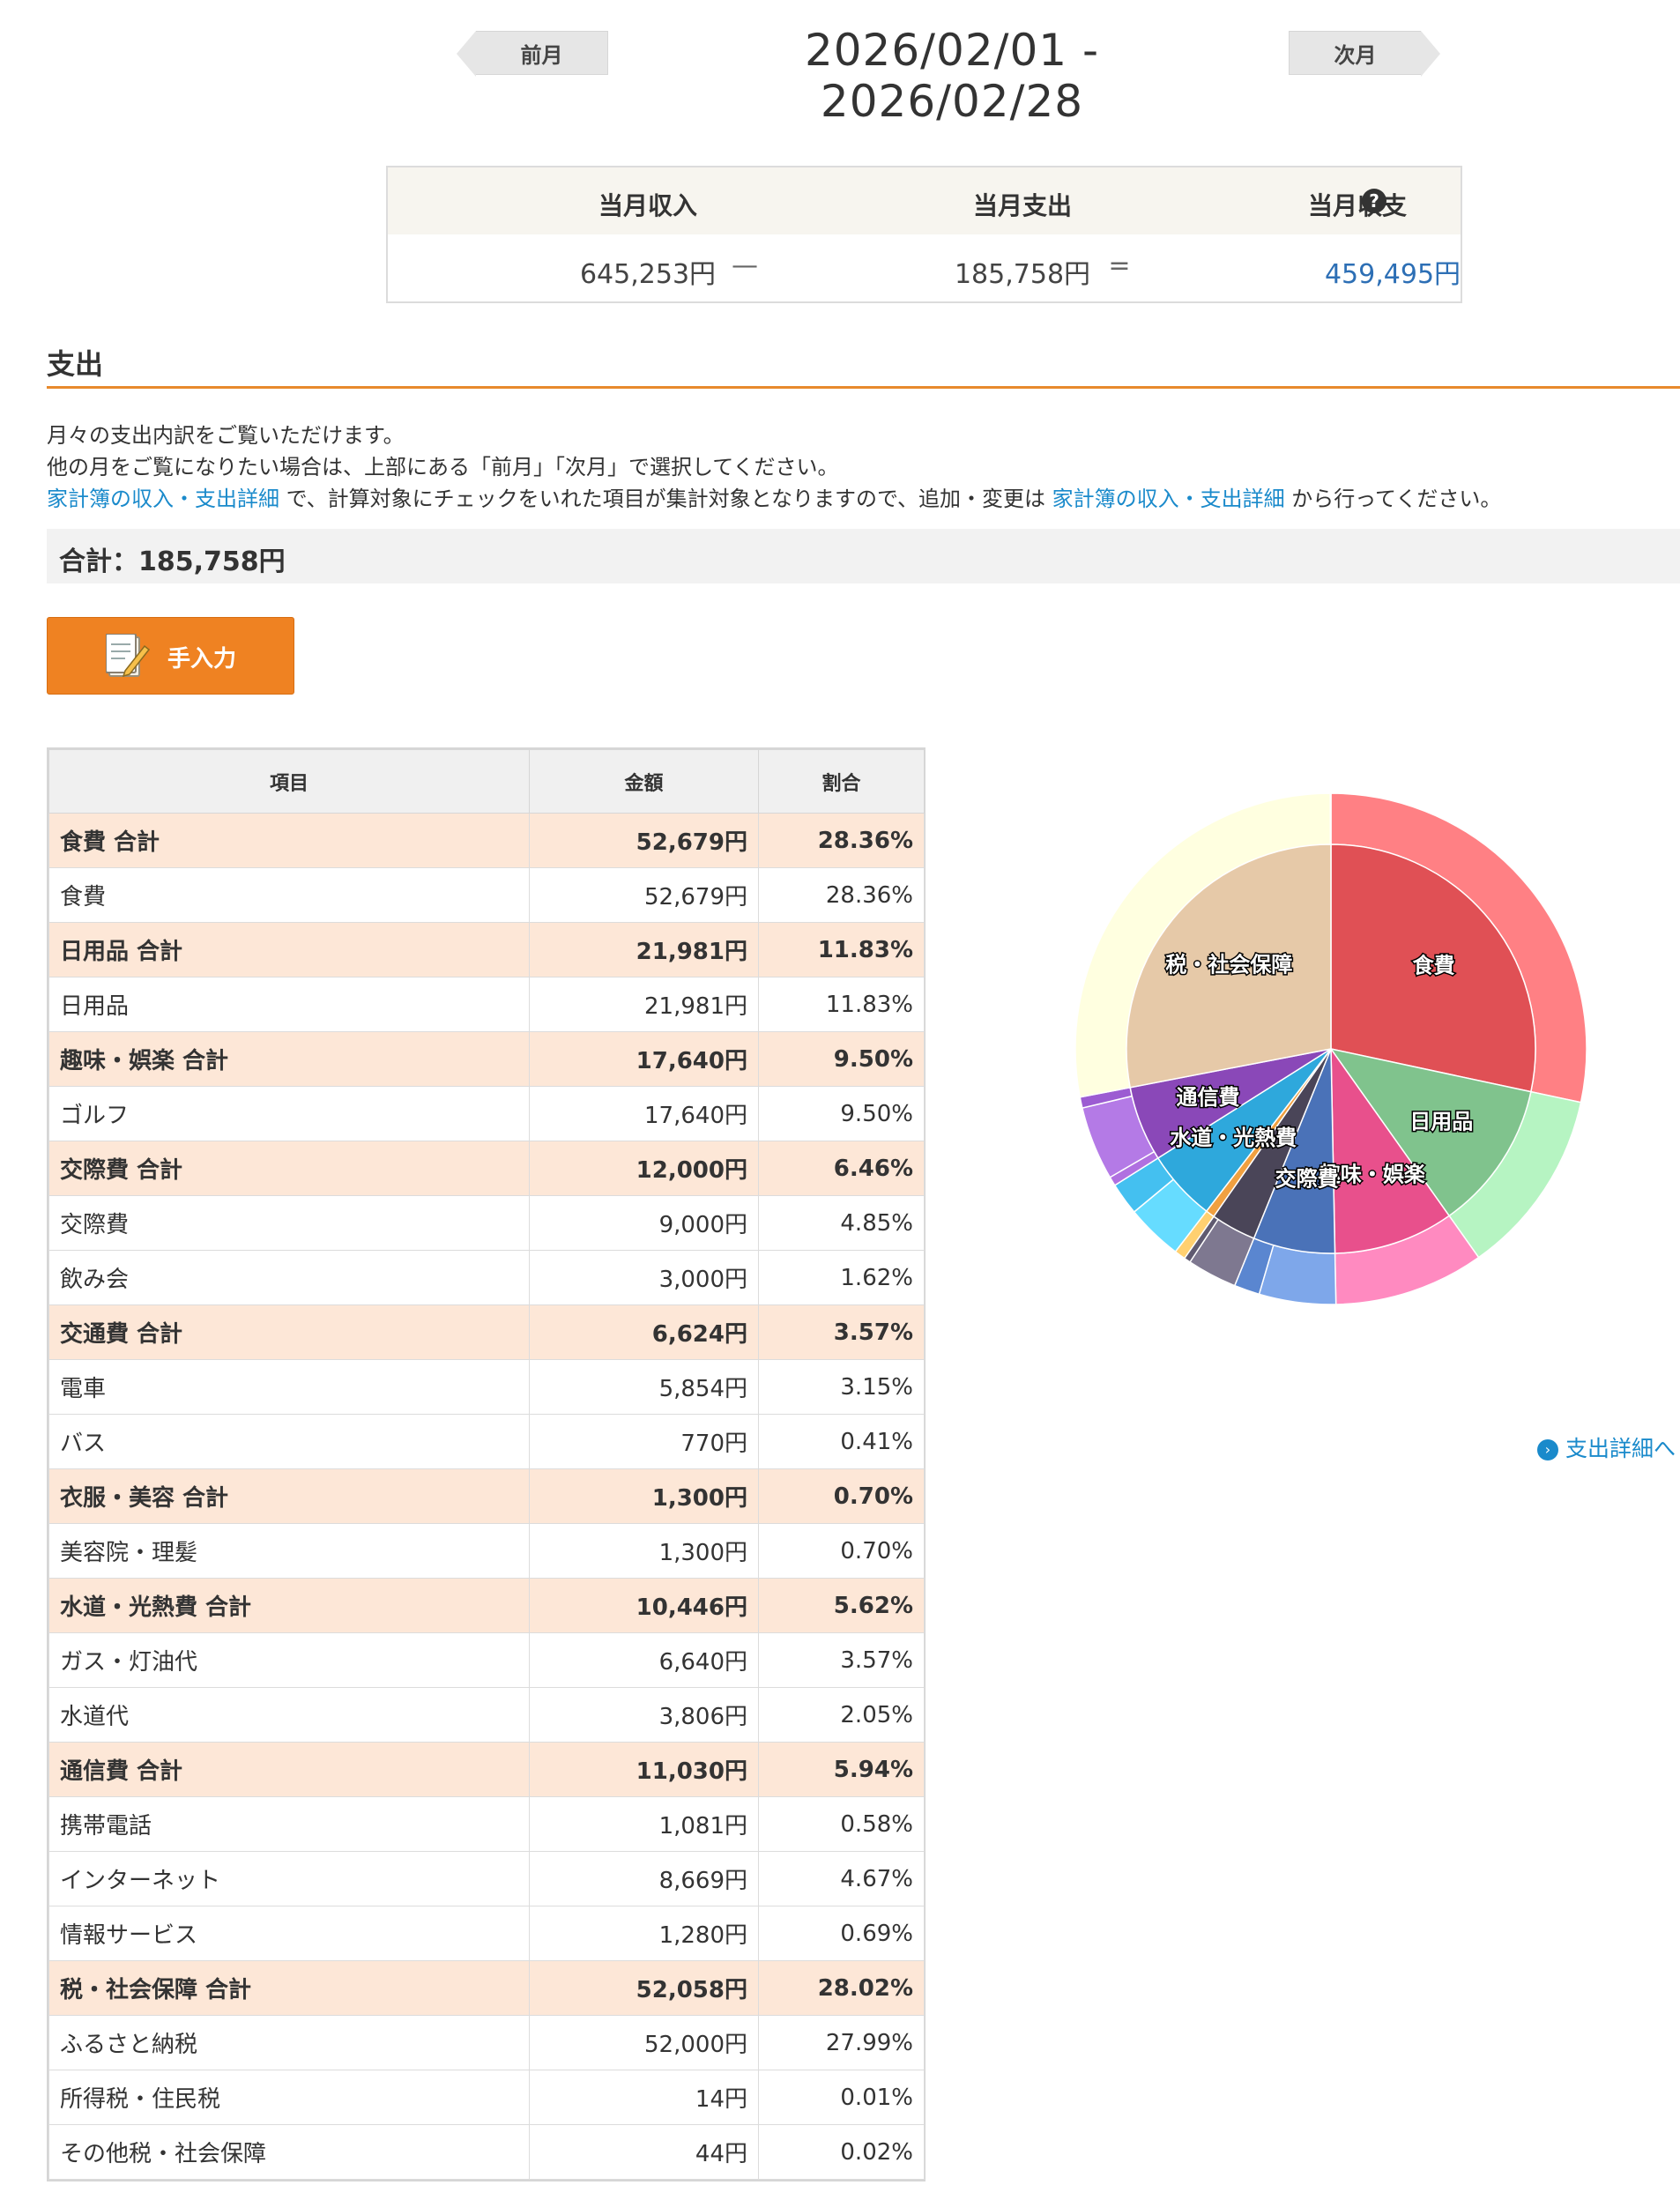  What do you see at coordinates (289, 1387) in the screenshot?
I see `row-item-name: 電車` at bounding box center [289, 1387].